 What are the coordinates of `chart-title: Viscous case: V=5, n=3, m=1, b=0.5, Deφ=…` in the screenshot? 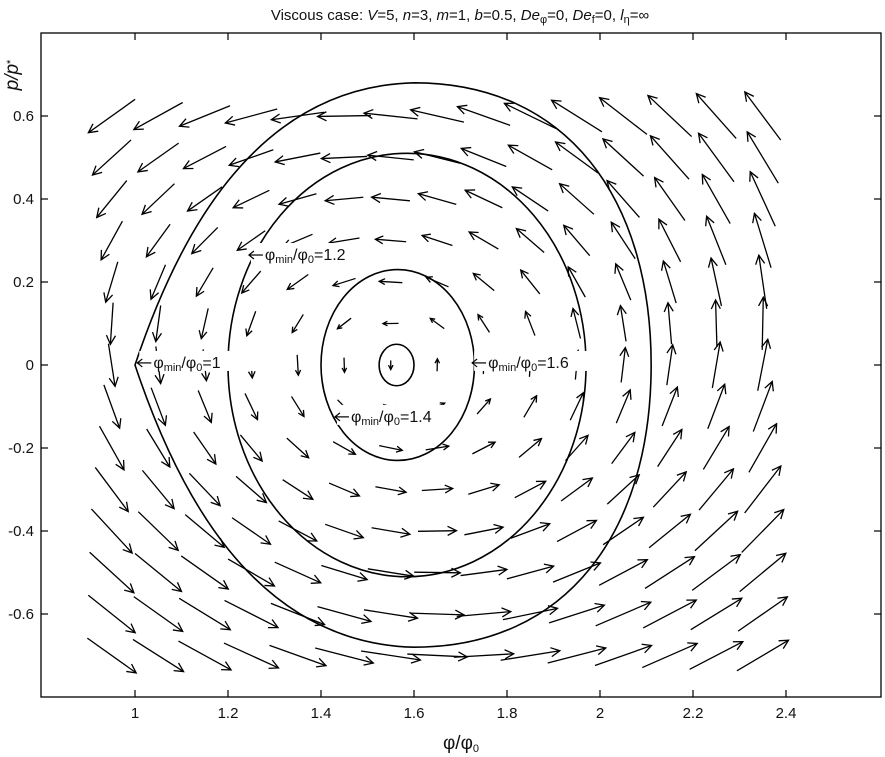 It's located at (460, 16).